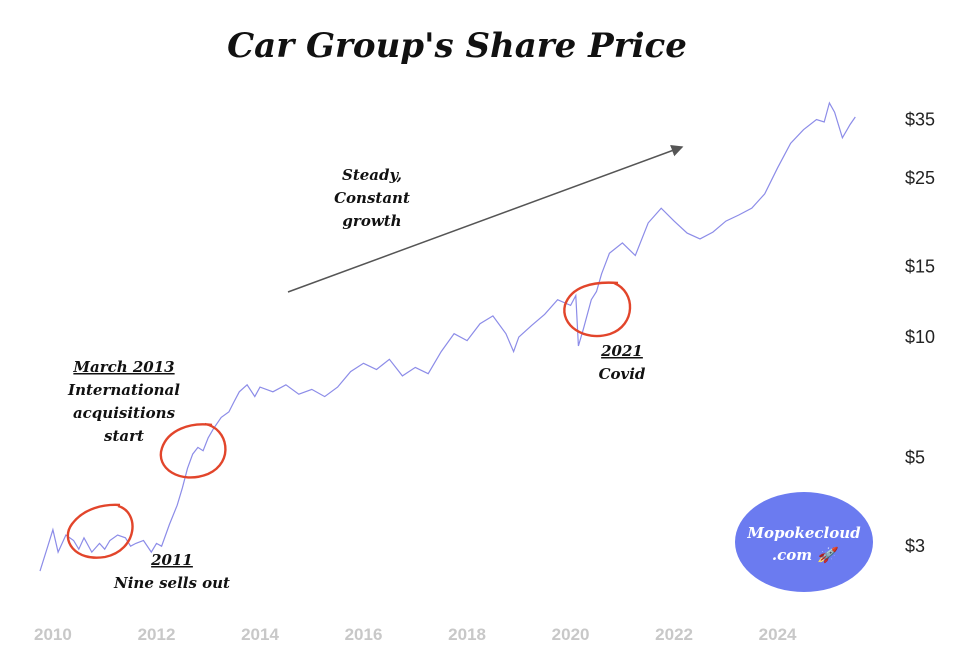 The image size is (957, 665). Describe the element at coordinates (571, 634) in the screenshot. I see `x-tick-label: 2020` at that location.